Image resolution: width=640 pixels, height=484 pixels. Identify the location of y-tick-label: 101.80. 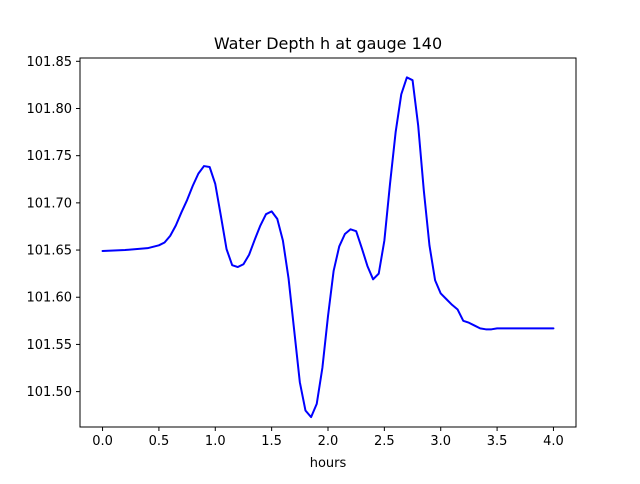
(50, 109).